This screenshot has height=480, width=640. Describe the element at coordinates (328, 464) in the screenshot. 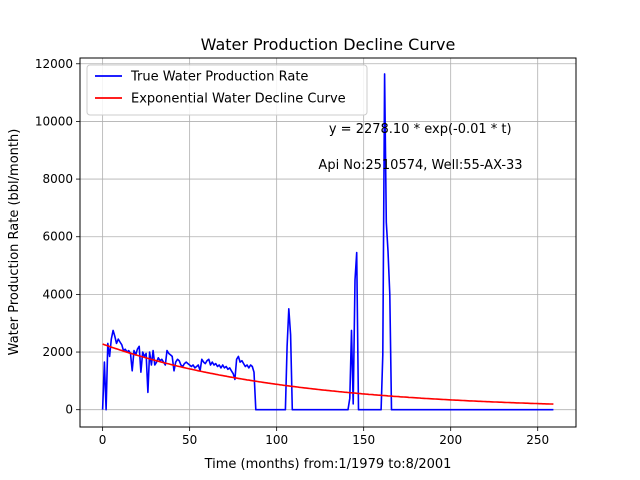

I see `x-axis-label: Time (months) from:1/1979 to:8/2001` at that location.